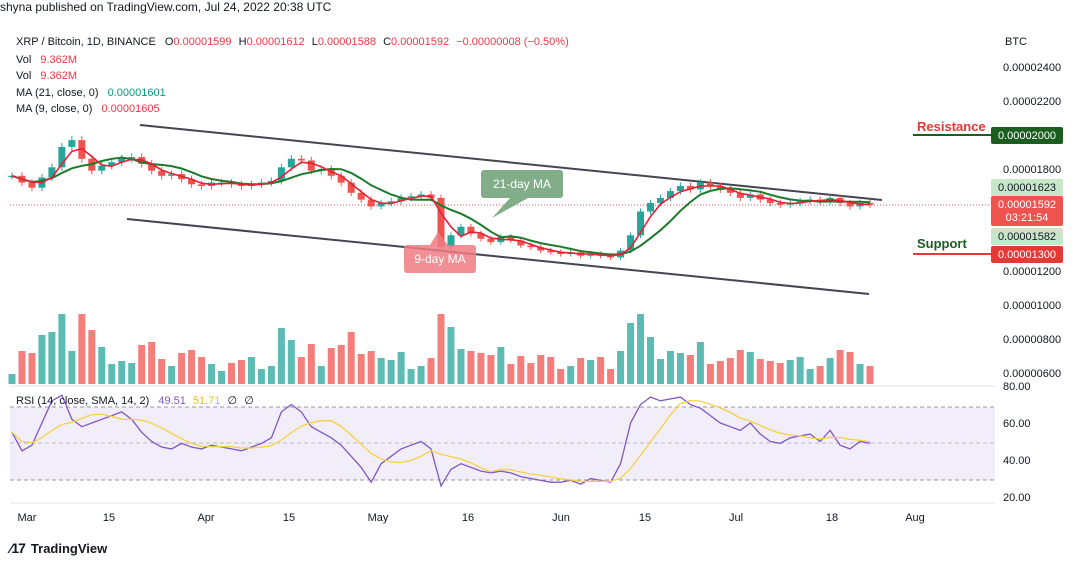 The width and height of the screenshot is (1079, 565). I want to click on high-tag: 0.00001623, so click(1027, 187).